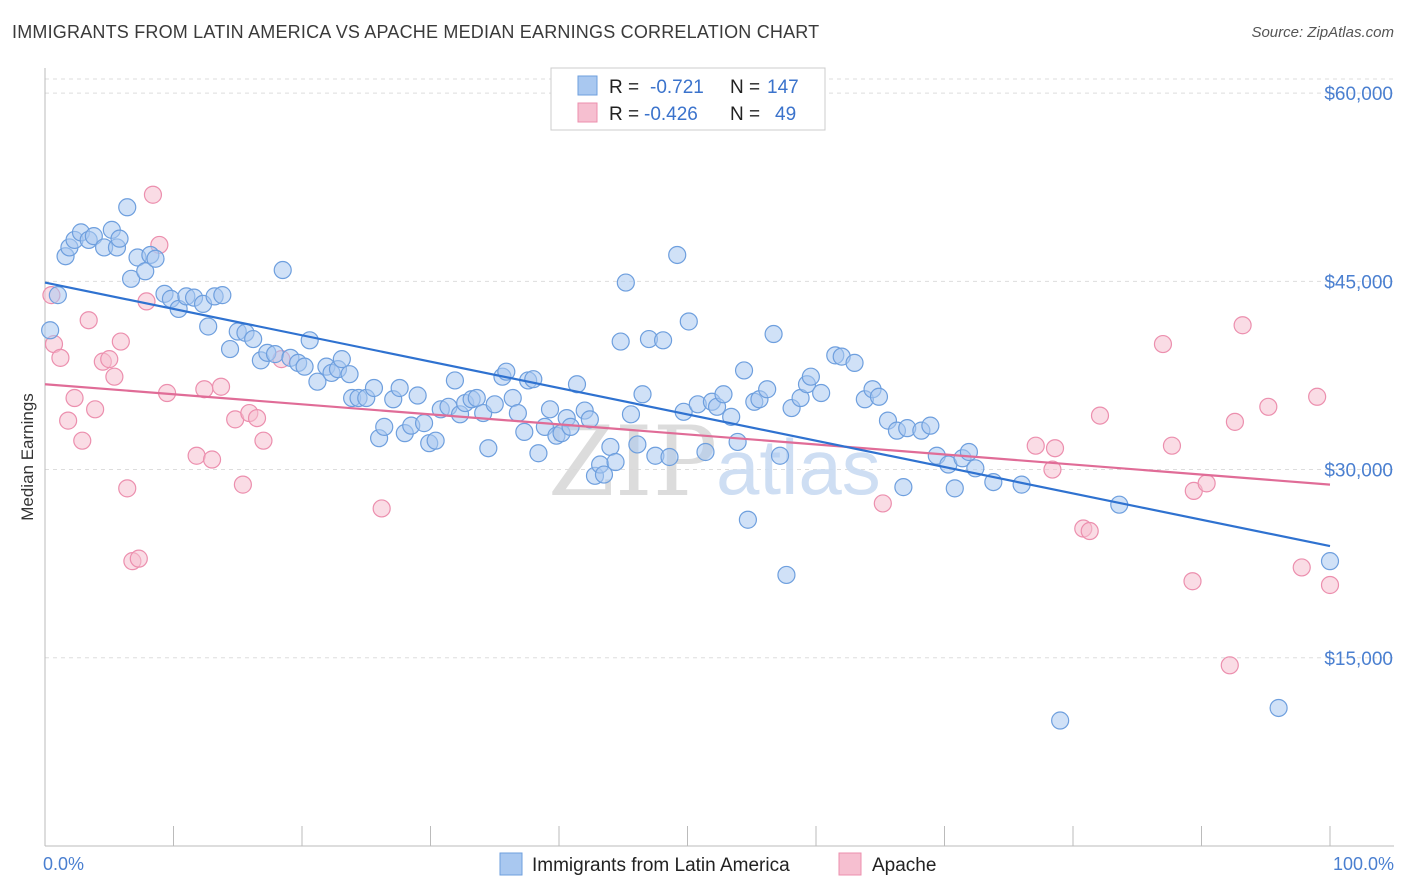 The height and width of the screenshot is (892, 1406). Describe the element at coordinates (624, 87) in the screenshot. I see `legend-r-label-1: R =` at that location.